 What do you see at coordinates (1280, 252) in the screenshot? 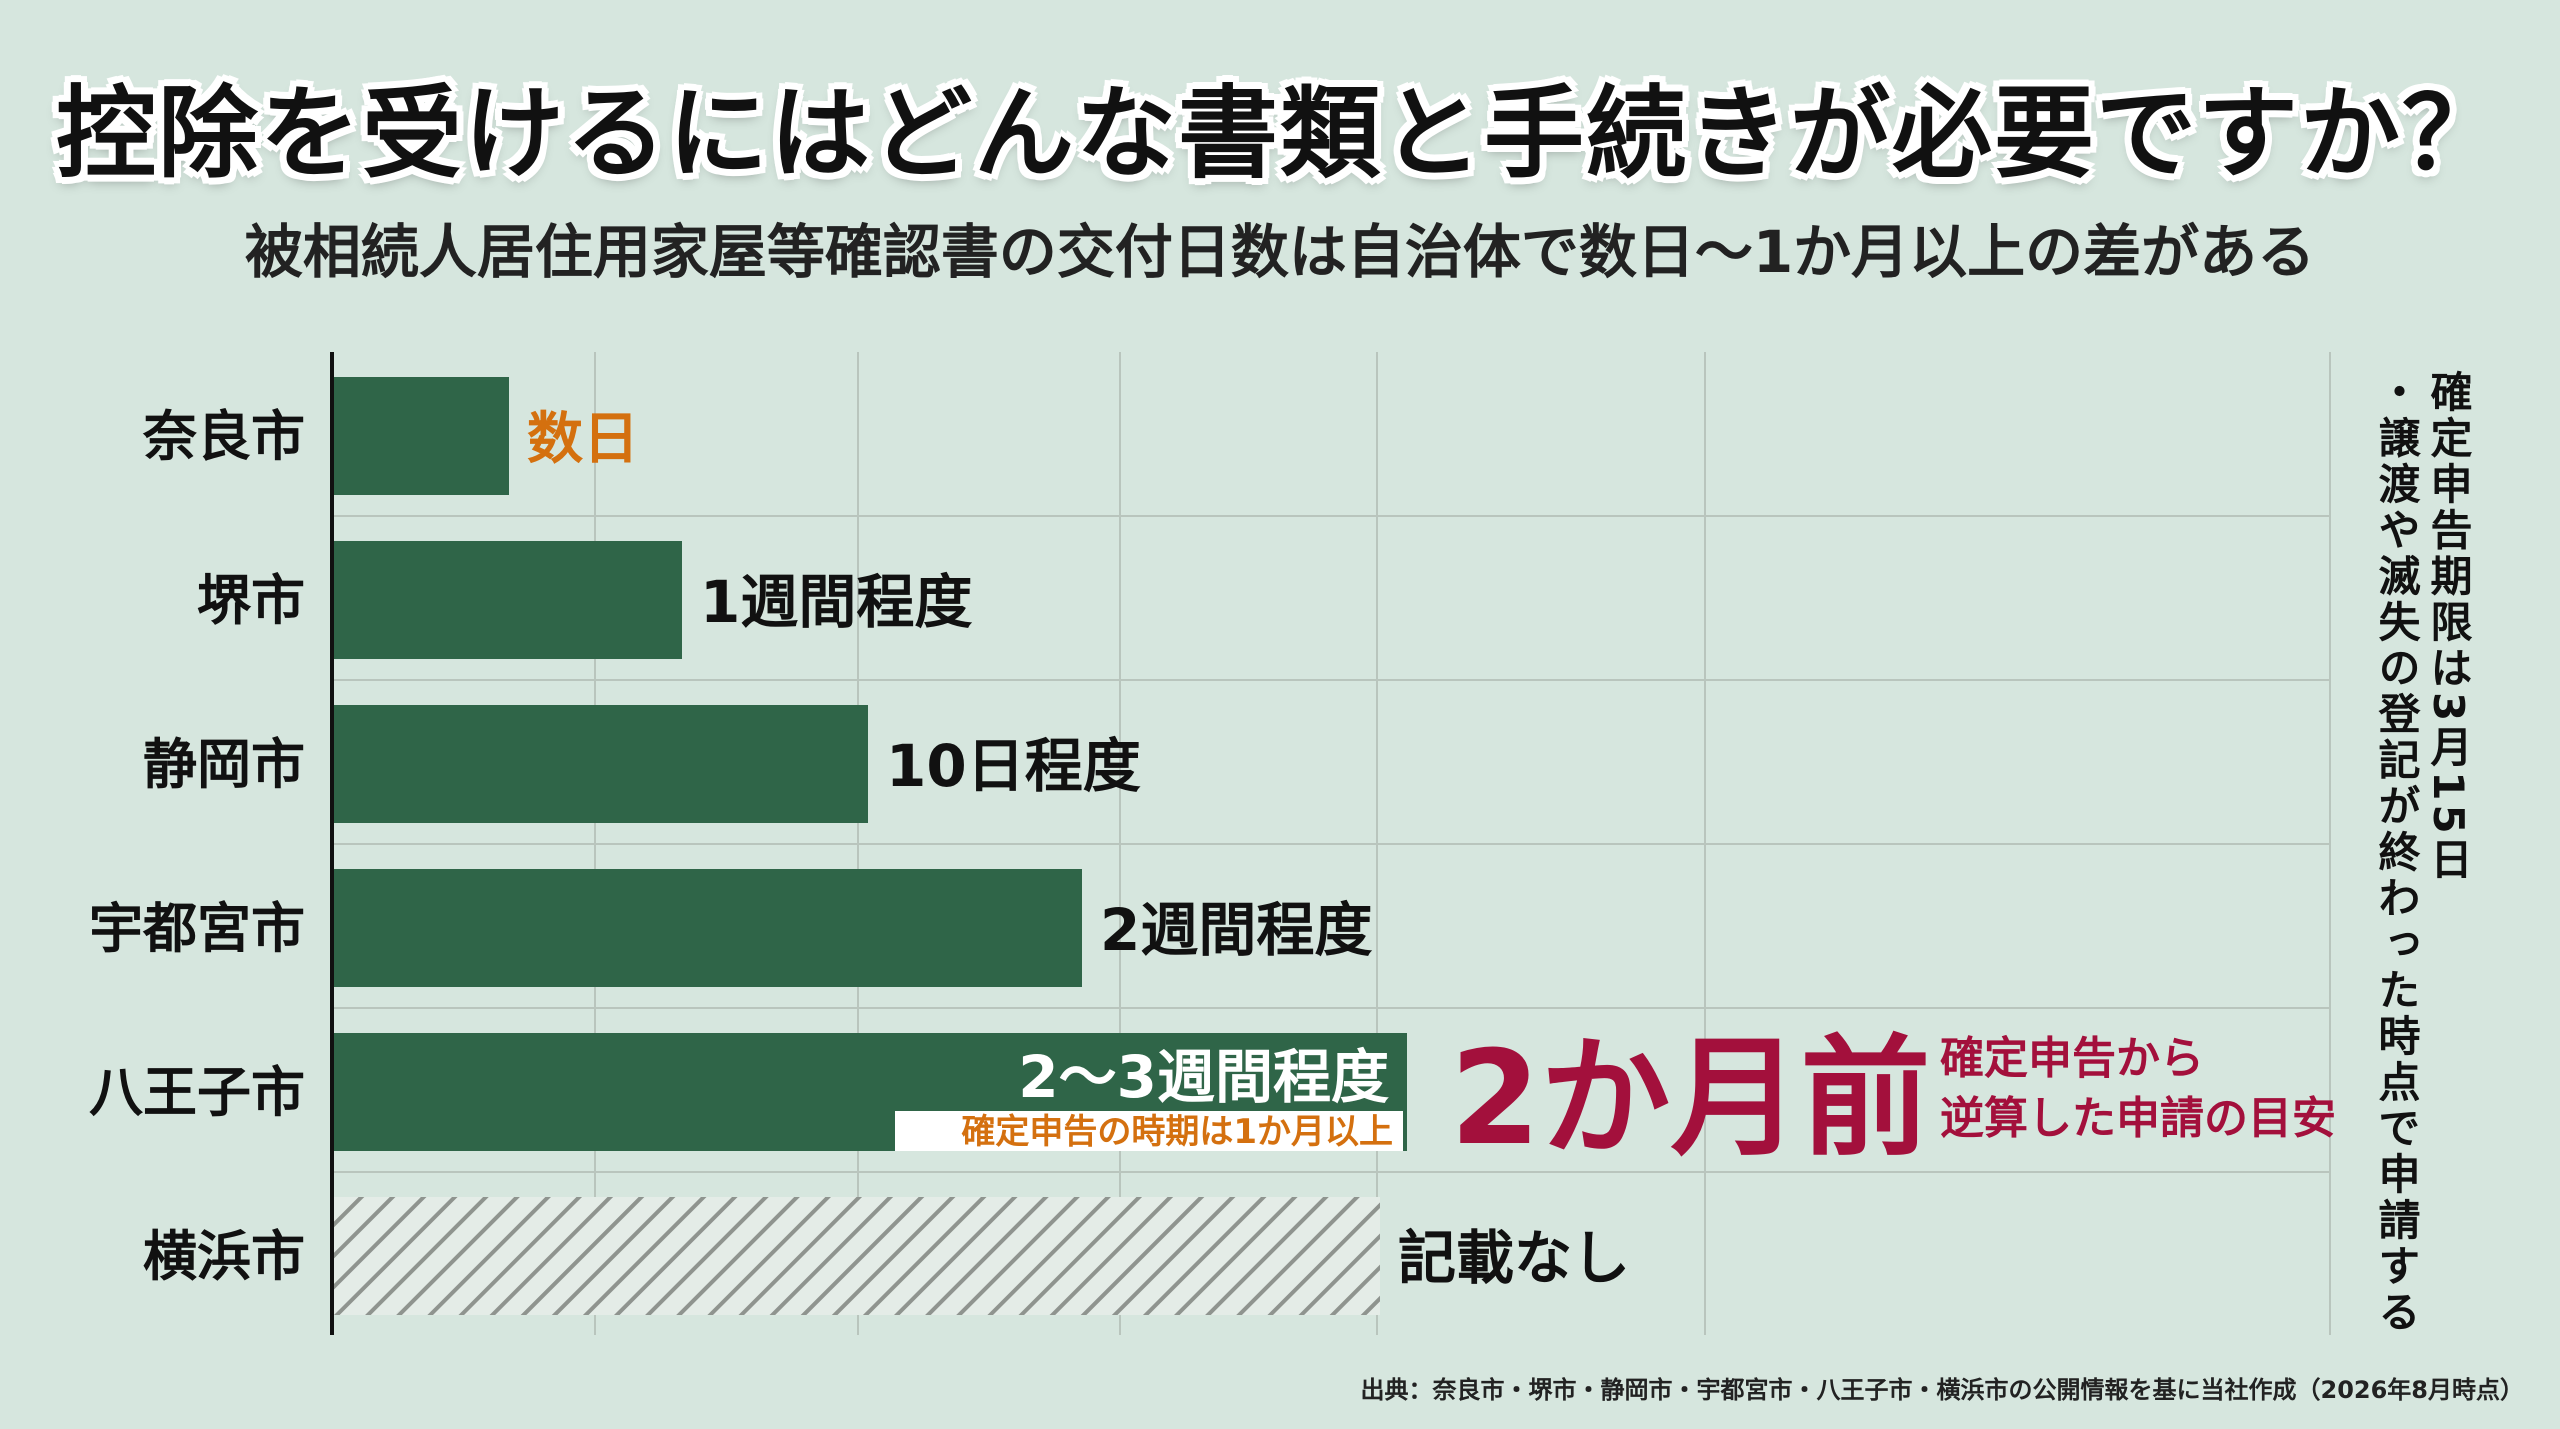
I see `chart-subtitle: 被相続人居住用家屋等確認書の交付日数は自治体で数日〜1か月以上の差がある` at bounding box center [1280, 252].